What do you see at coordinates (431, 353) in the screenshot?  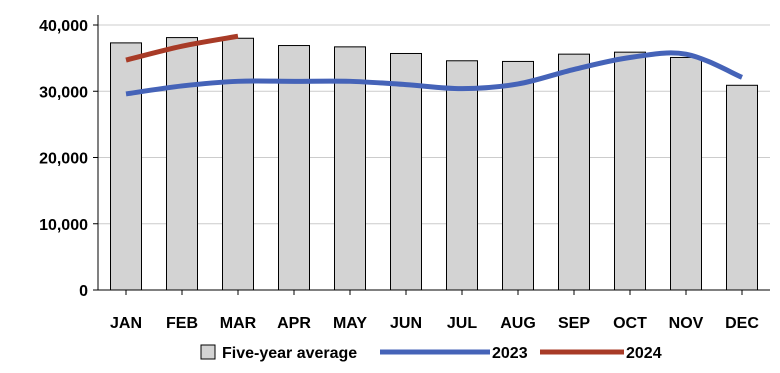 I see `legend: Five-year average 2023 2024` at bounding box center [431, 353].